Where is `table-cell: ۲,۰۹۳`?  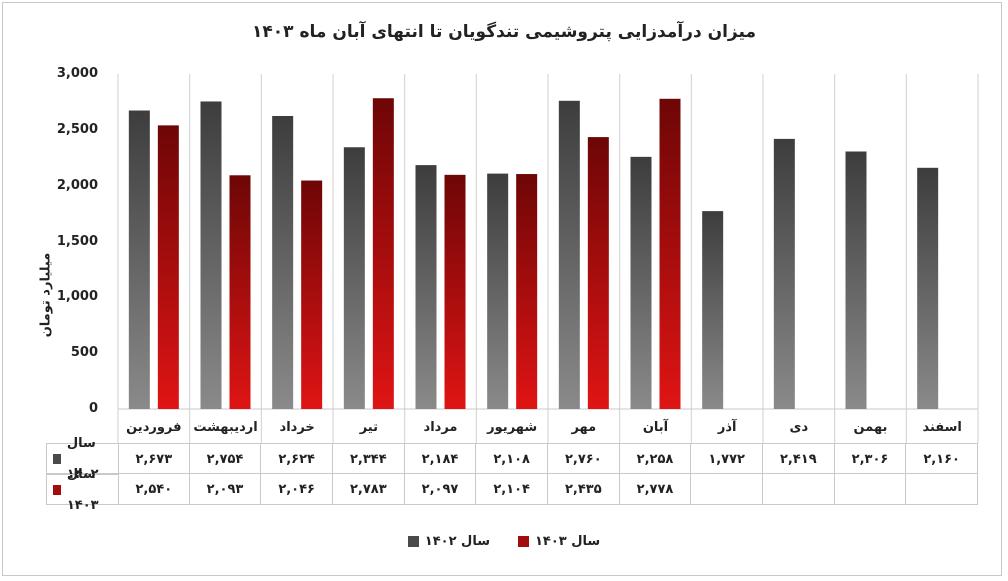 table-cell: ۲,۰۹۳ is located at coordinates (225, 489).